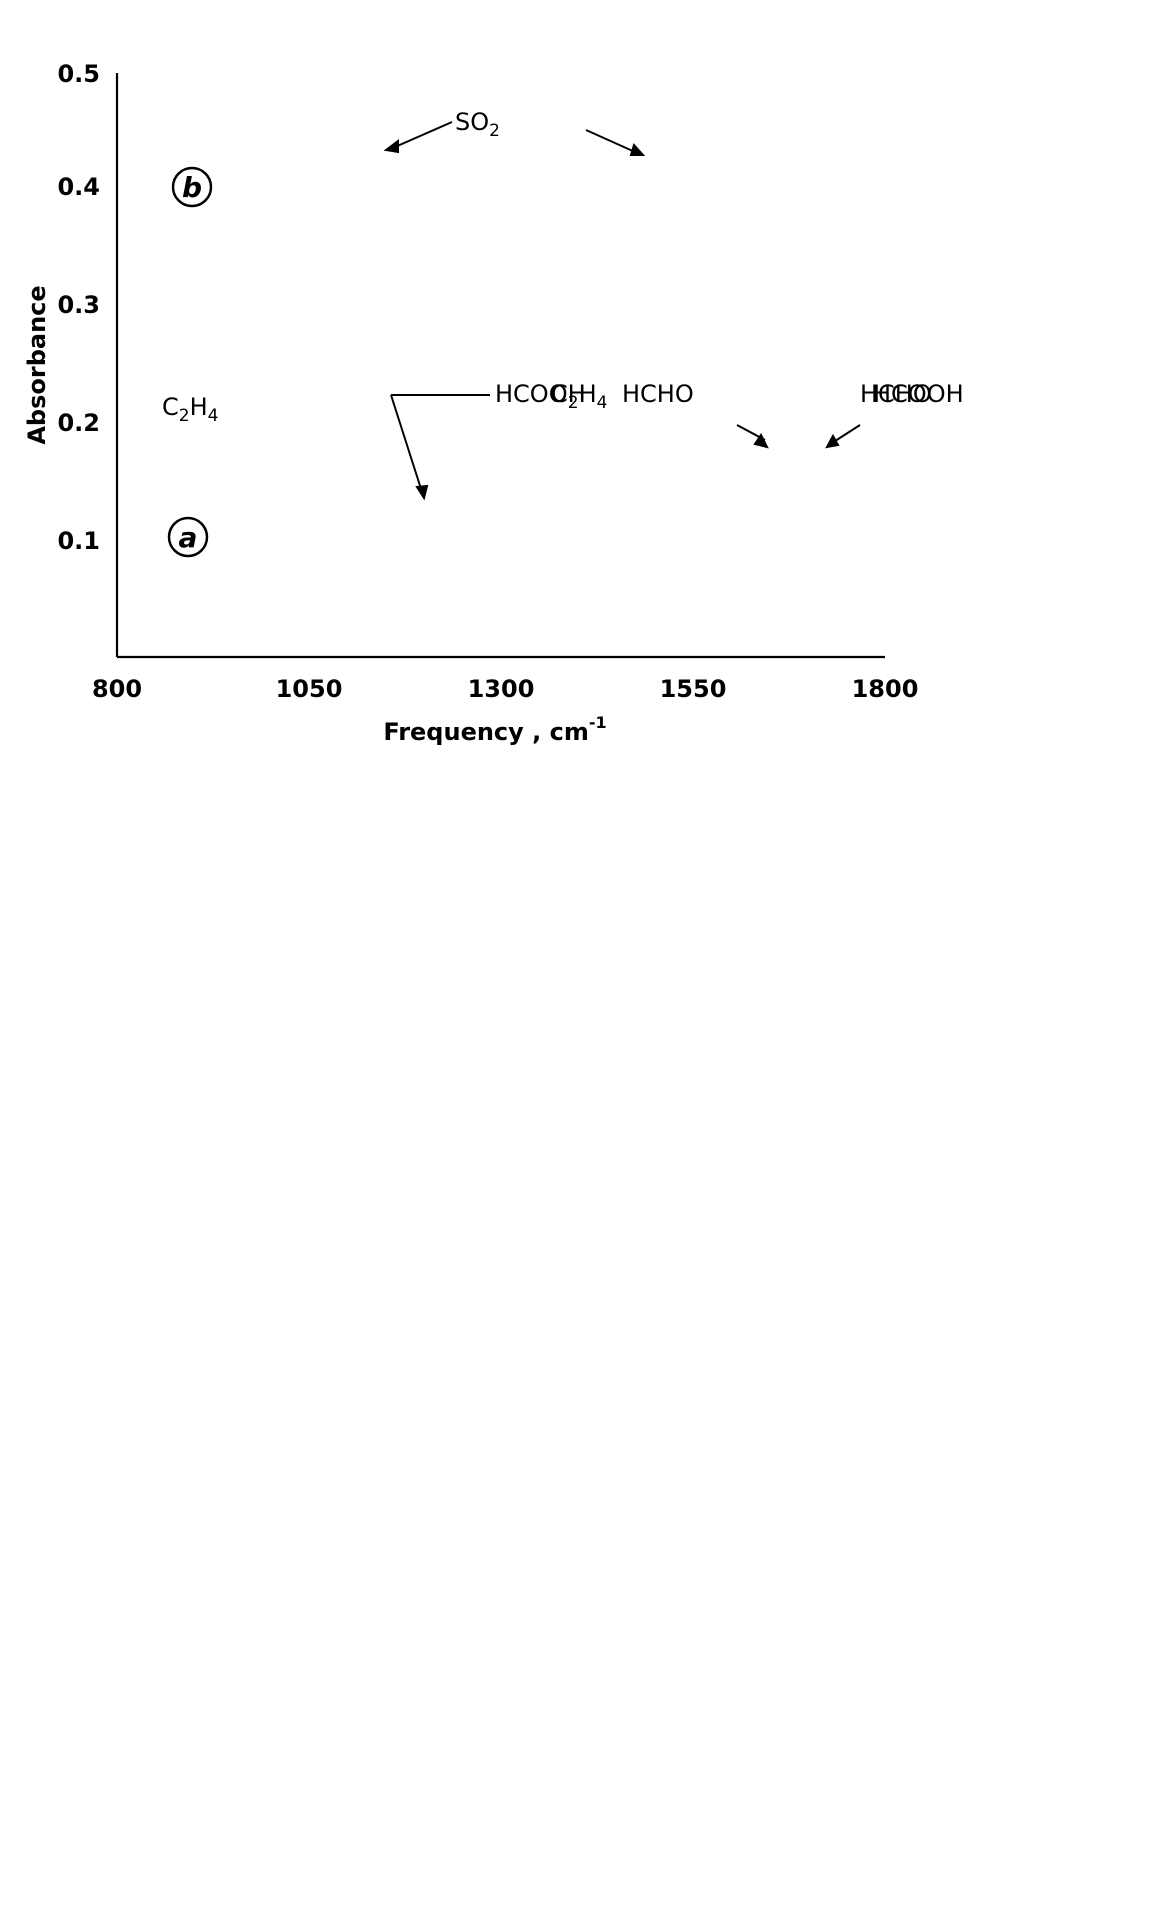 The width and height of the screenshot is (1165, 1915). Describe the element at coordinates (494, 729) in the screenshot. I see `top-x-axis-title: Frequency , cm-1` at that location.